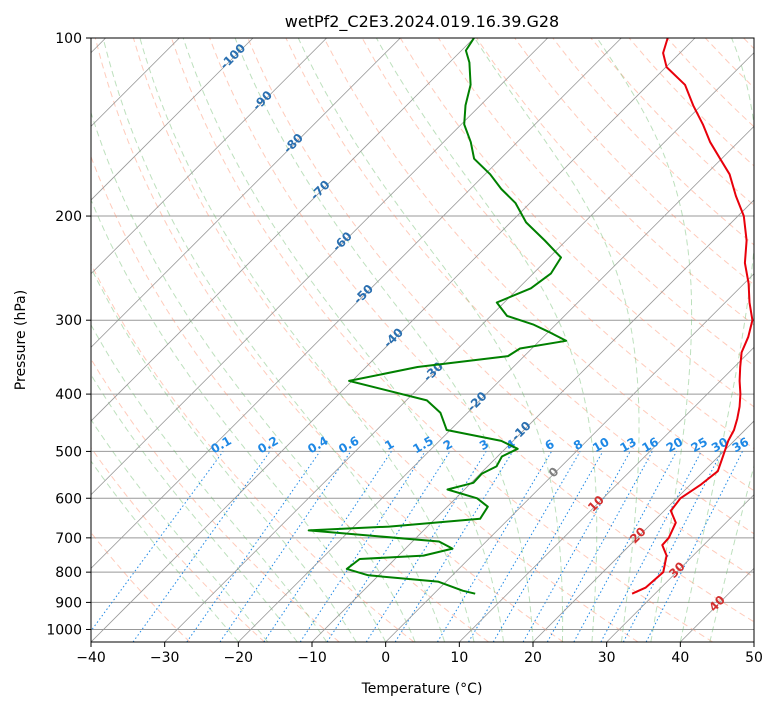 The image size is (775, 712). What do you see at coordinates (68, 452) in the screenshot?
I see `y-tick-label: 500` at bounding box center [68, 452].